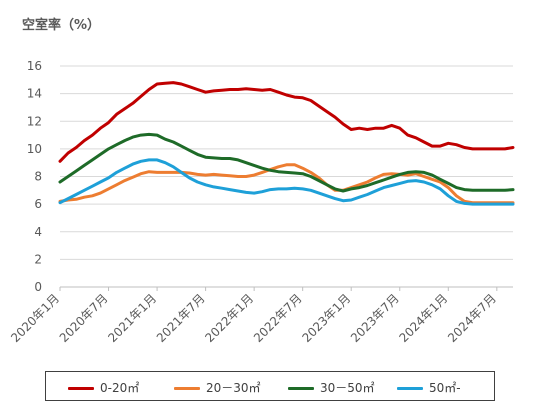  Describe the element at coordinates (326, 318) in the screenshot. I see `x-tick-label: 2023年1月` at that location.